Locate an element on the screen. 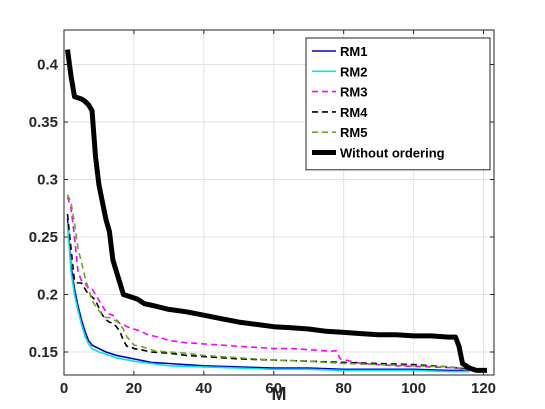 Image resolution: width=545 pixels, height=409 pixels. x-tick-label: 100 is located at coordinates (413, 388).